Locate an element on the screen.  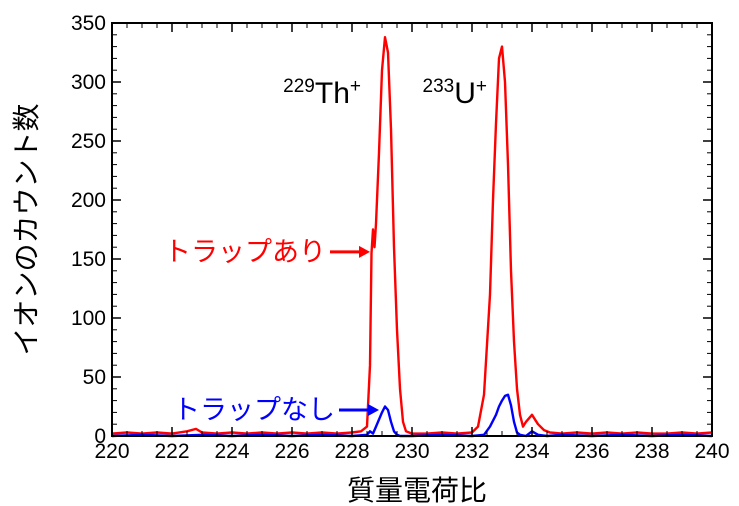
annotation-label-1: トラップなし is located at coordinates (254, 410).